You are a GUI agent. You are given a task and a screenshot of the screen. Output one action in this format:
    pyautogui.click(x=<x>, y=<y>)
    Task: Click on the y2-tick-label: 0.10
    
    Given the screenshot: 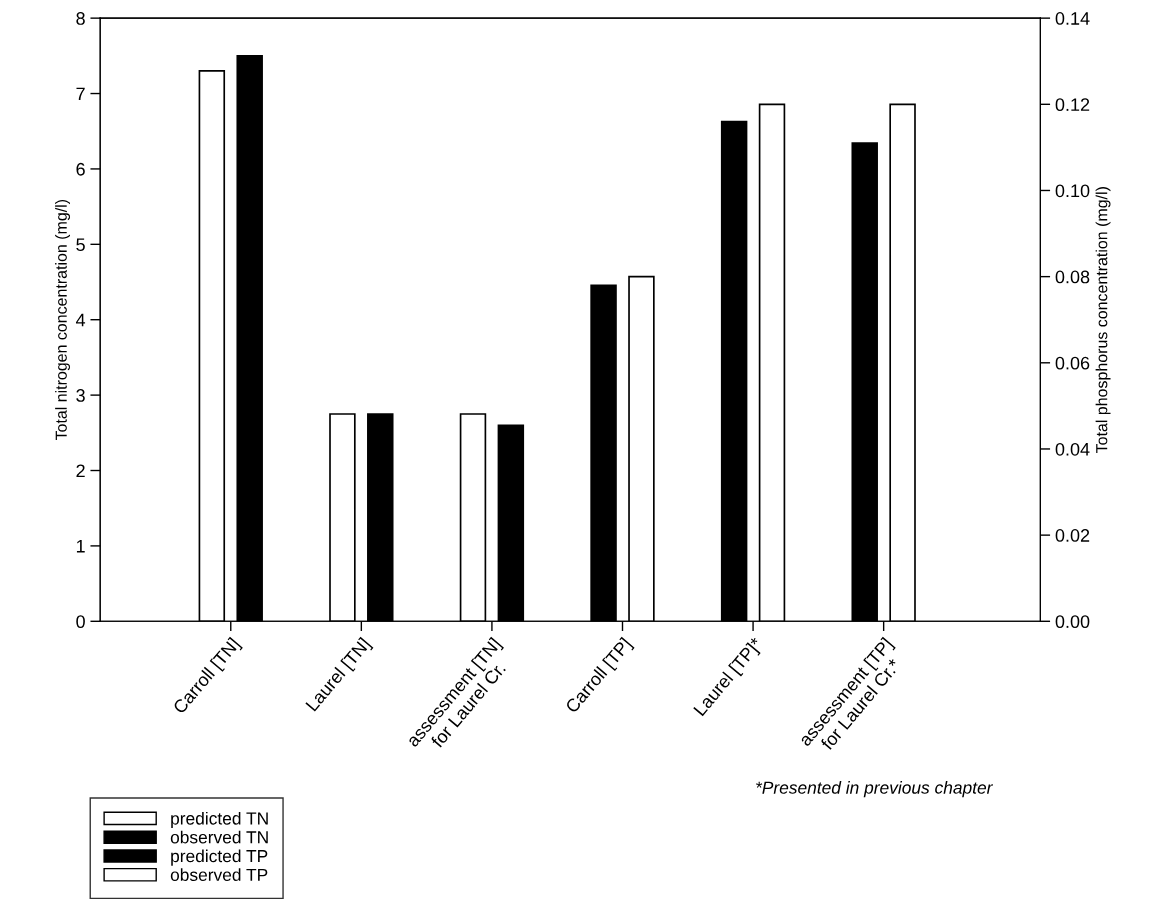 What is the action you would take?
    pyautogui.click(x=1072, y=191)
    